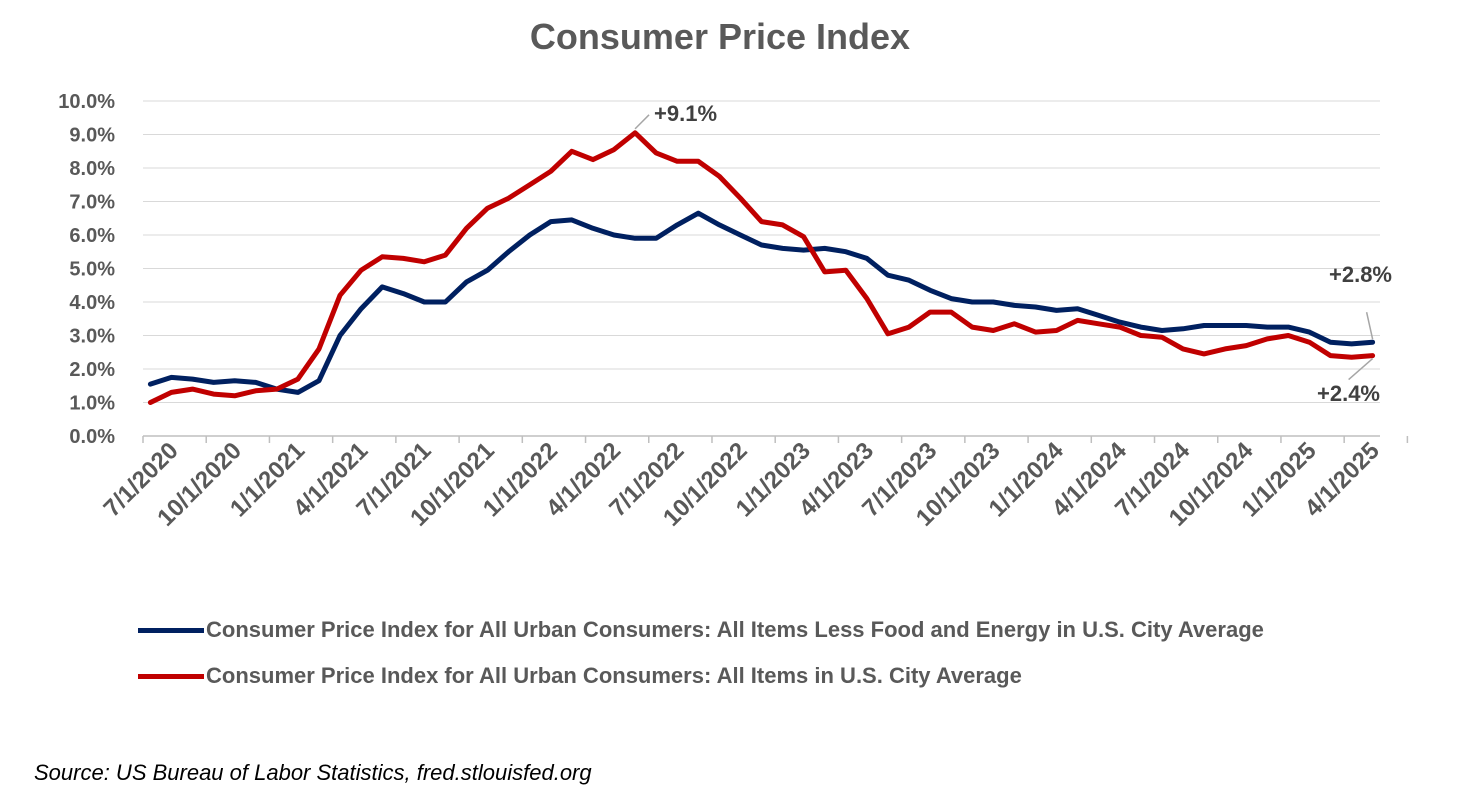 Image resolution: width=1458 pixels, height=806 pixels. What do you see at coordinates (1361, 369) in the screenshot?
I see `end-label-leader-all-items` at bounding box center [1361, 369].